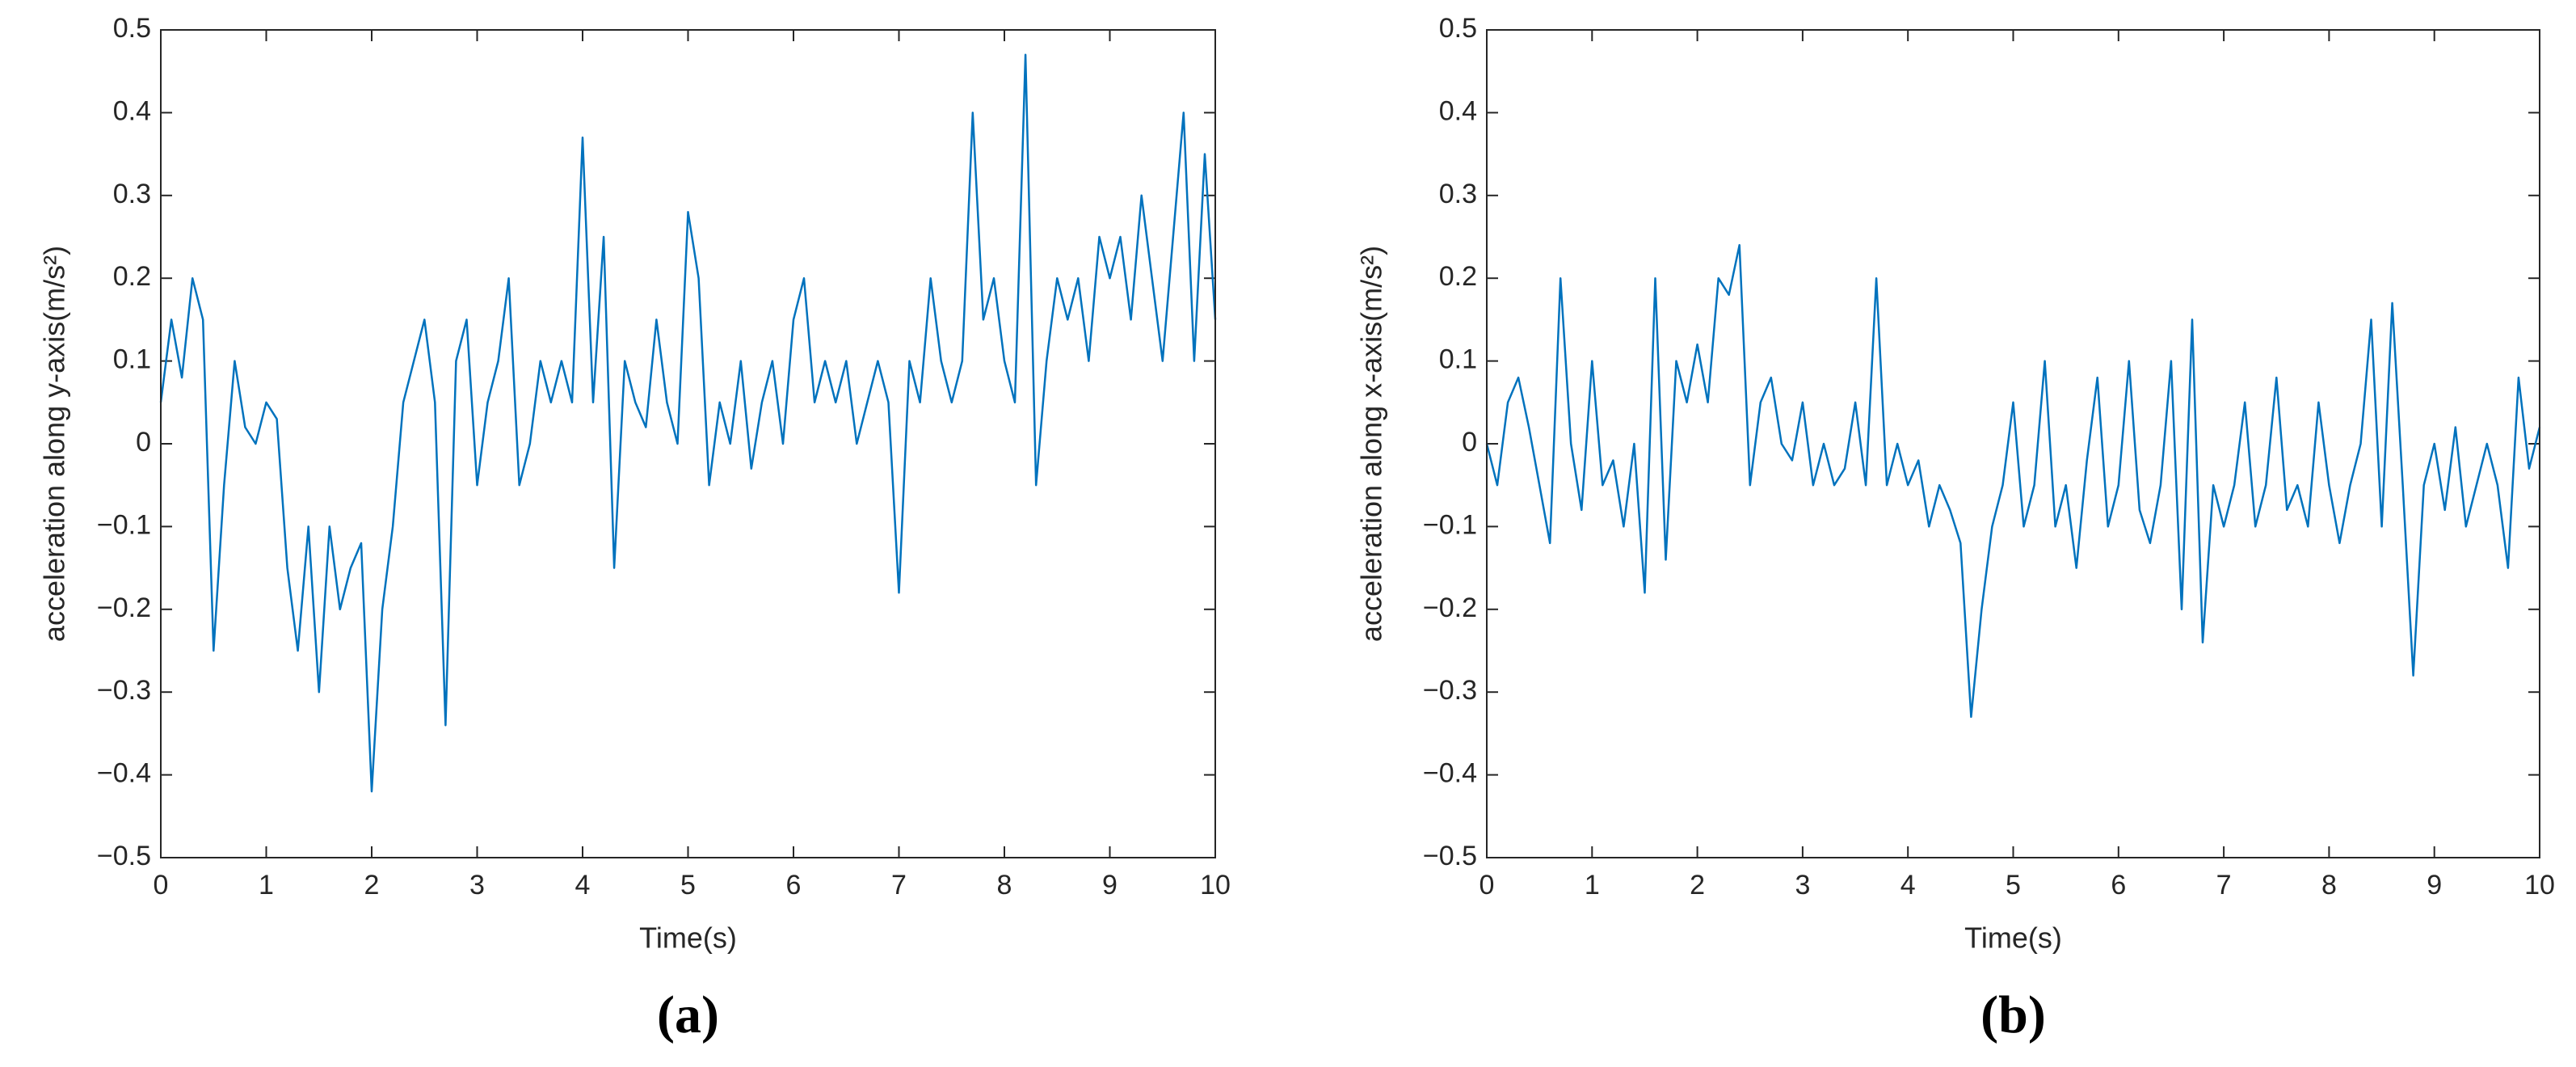 This screenshot has height=1067, width=2576. Describe the element at coordinates (1371, 444) in the screenshot. I see `y-axis-label: acceleration along x-axis(m/s²)` at that location.